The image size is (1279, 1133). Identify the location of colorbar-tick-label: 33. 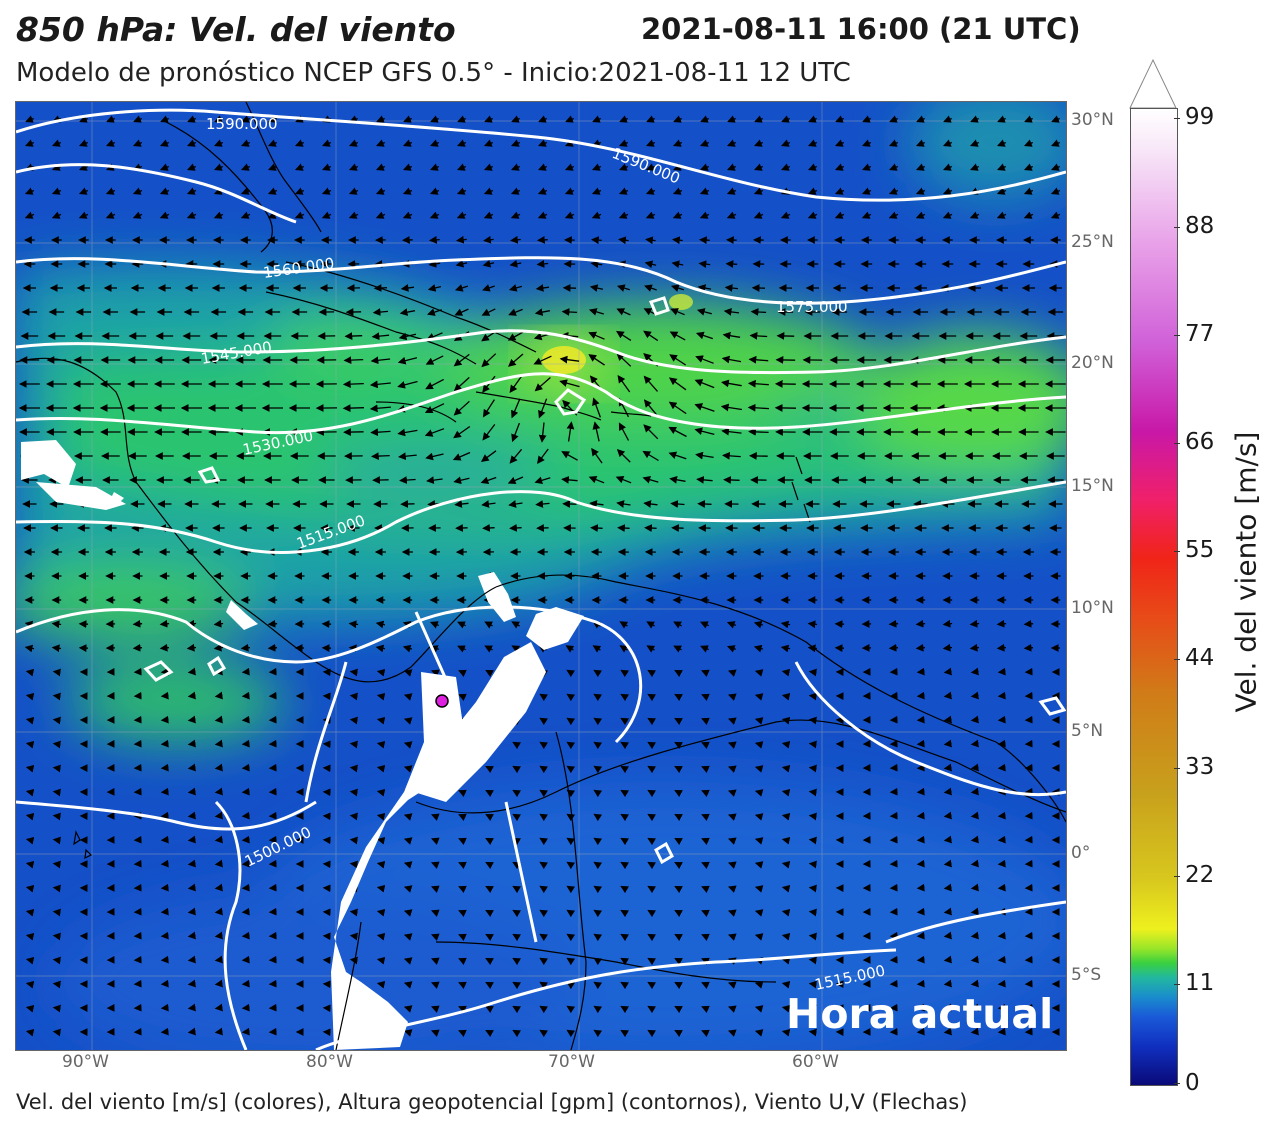
(1200, 767).